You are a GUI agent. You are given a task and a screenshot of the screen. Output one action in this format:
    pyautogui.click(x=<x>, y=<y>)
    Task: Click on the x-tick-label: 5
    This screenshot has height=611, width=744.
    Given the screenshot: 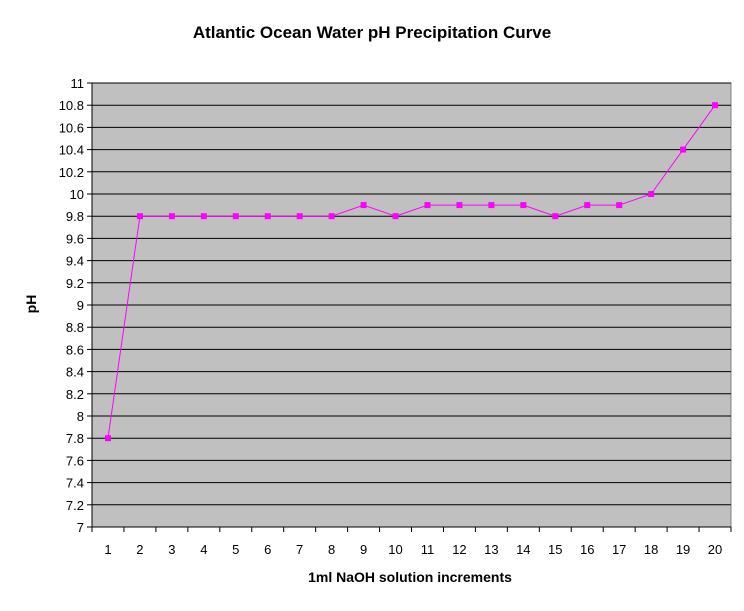 What is the action you would take?
    pyautogui.click(x=235, y=549)
    